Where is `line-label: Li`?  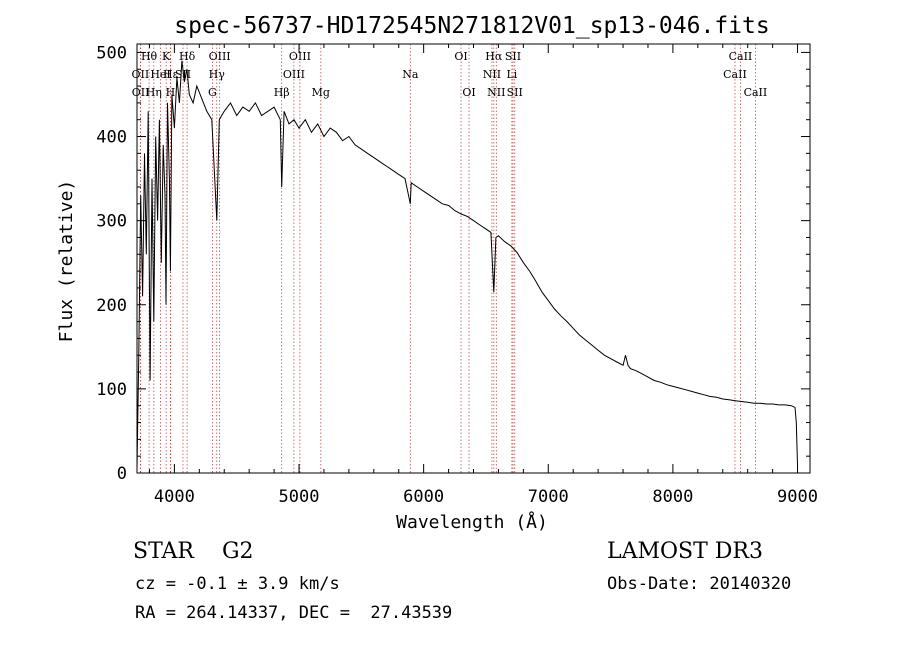 line-label: Li is located at coordinates (511, 74).